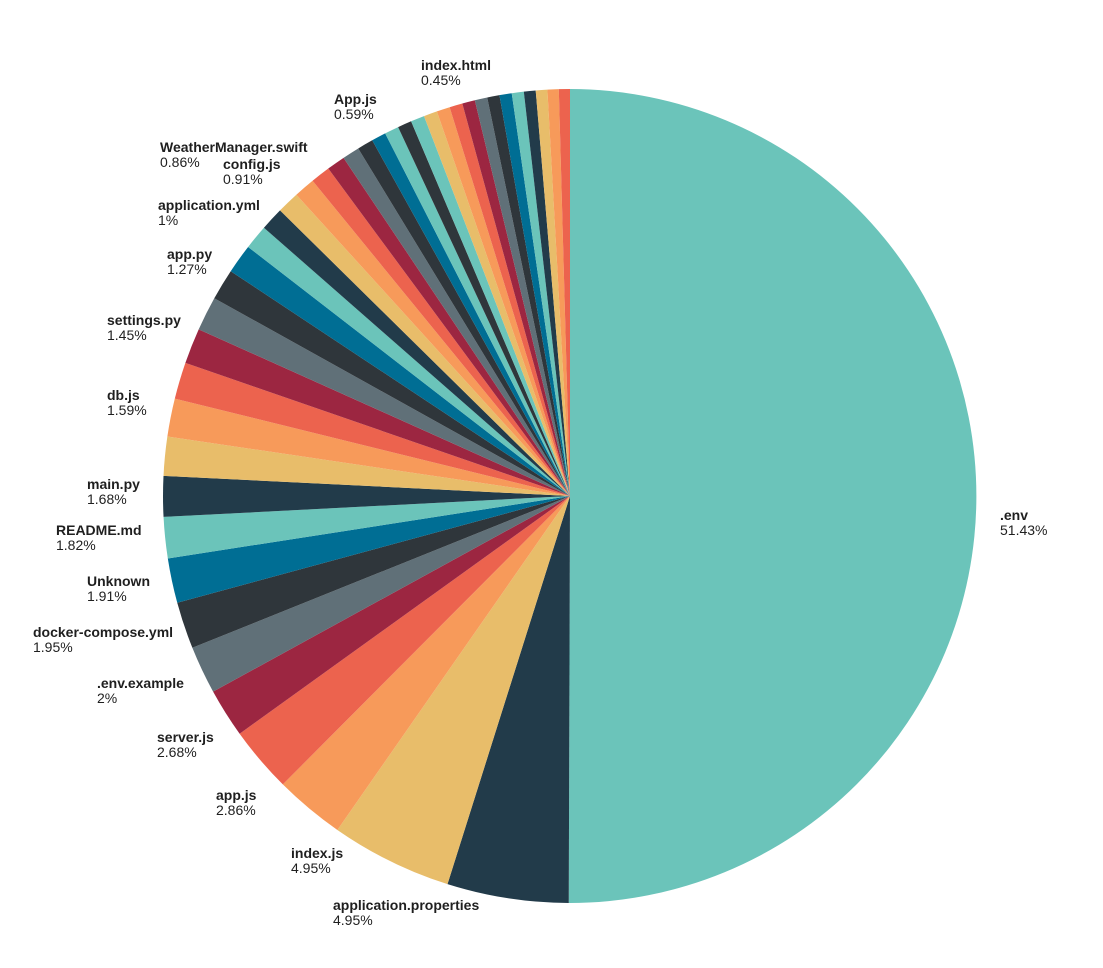 The image size is (1103, 968). I want to click on slice-label-percent: 2%, so click(107, 698).